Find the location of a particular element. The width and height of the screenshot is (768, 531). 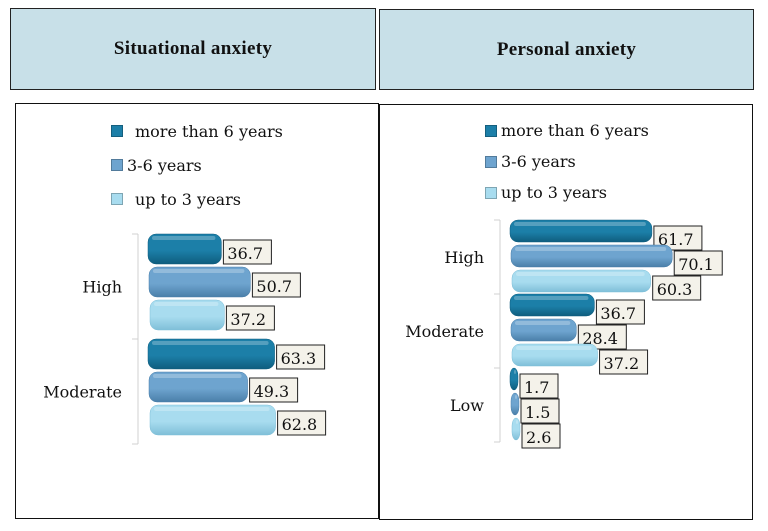

header-title: Personal anxiety is located at coordinates (566, 49).